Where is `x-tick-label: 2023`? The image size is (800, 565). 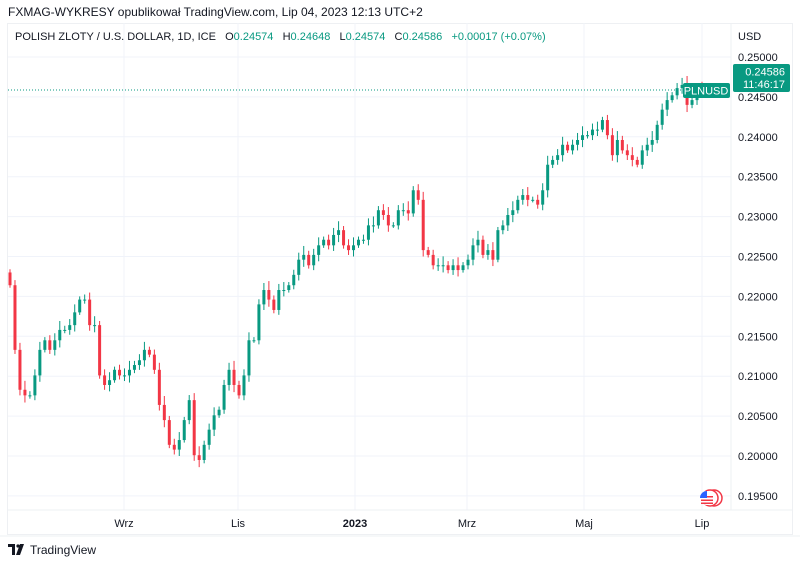
x-tick-label: 2023 is located at coordinates (355, 524).